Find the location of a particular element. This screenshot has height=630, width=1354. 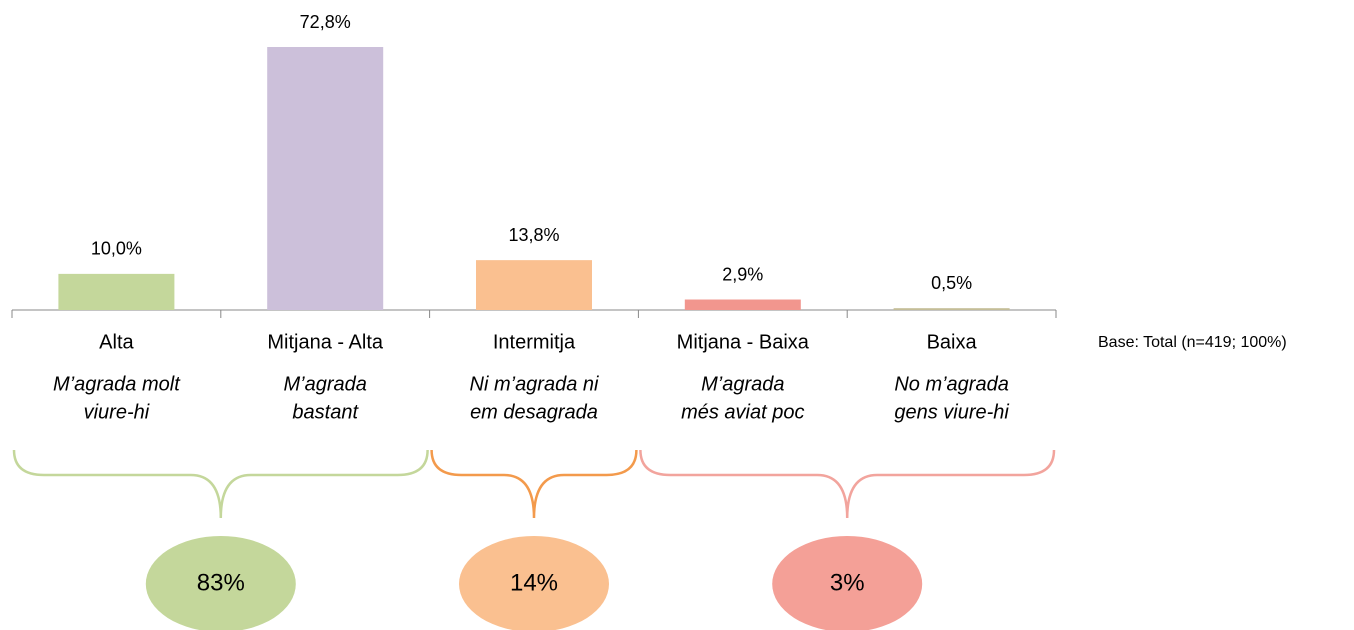

category-sublabel: em desagrada is located at coordinates (534, 412).